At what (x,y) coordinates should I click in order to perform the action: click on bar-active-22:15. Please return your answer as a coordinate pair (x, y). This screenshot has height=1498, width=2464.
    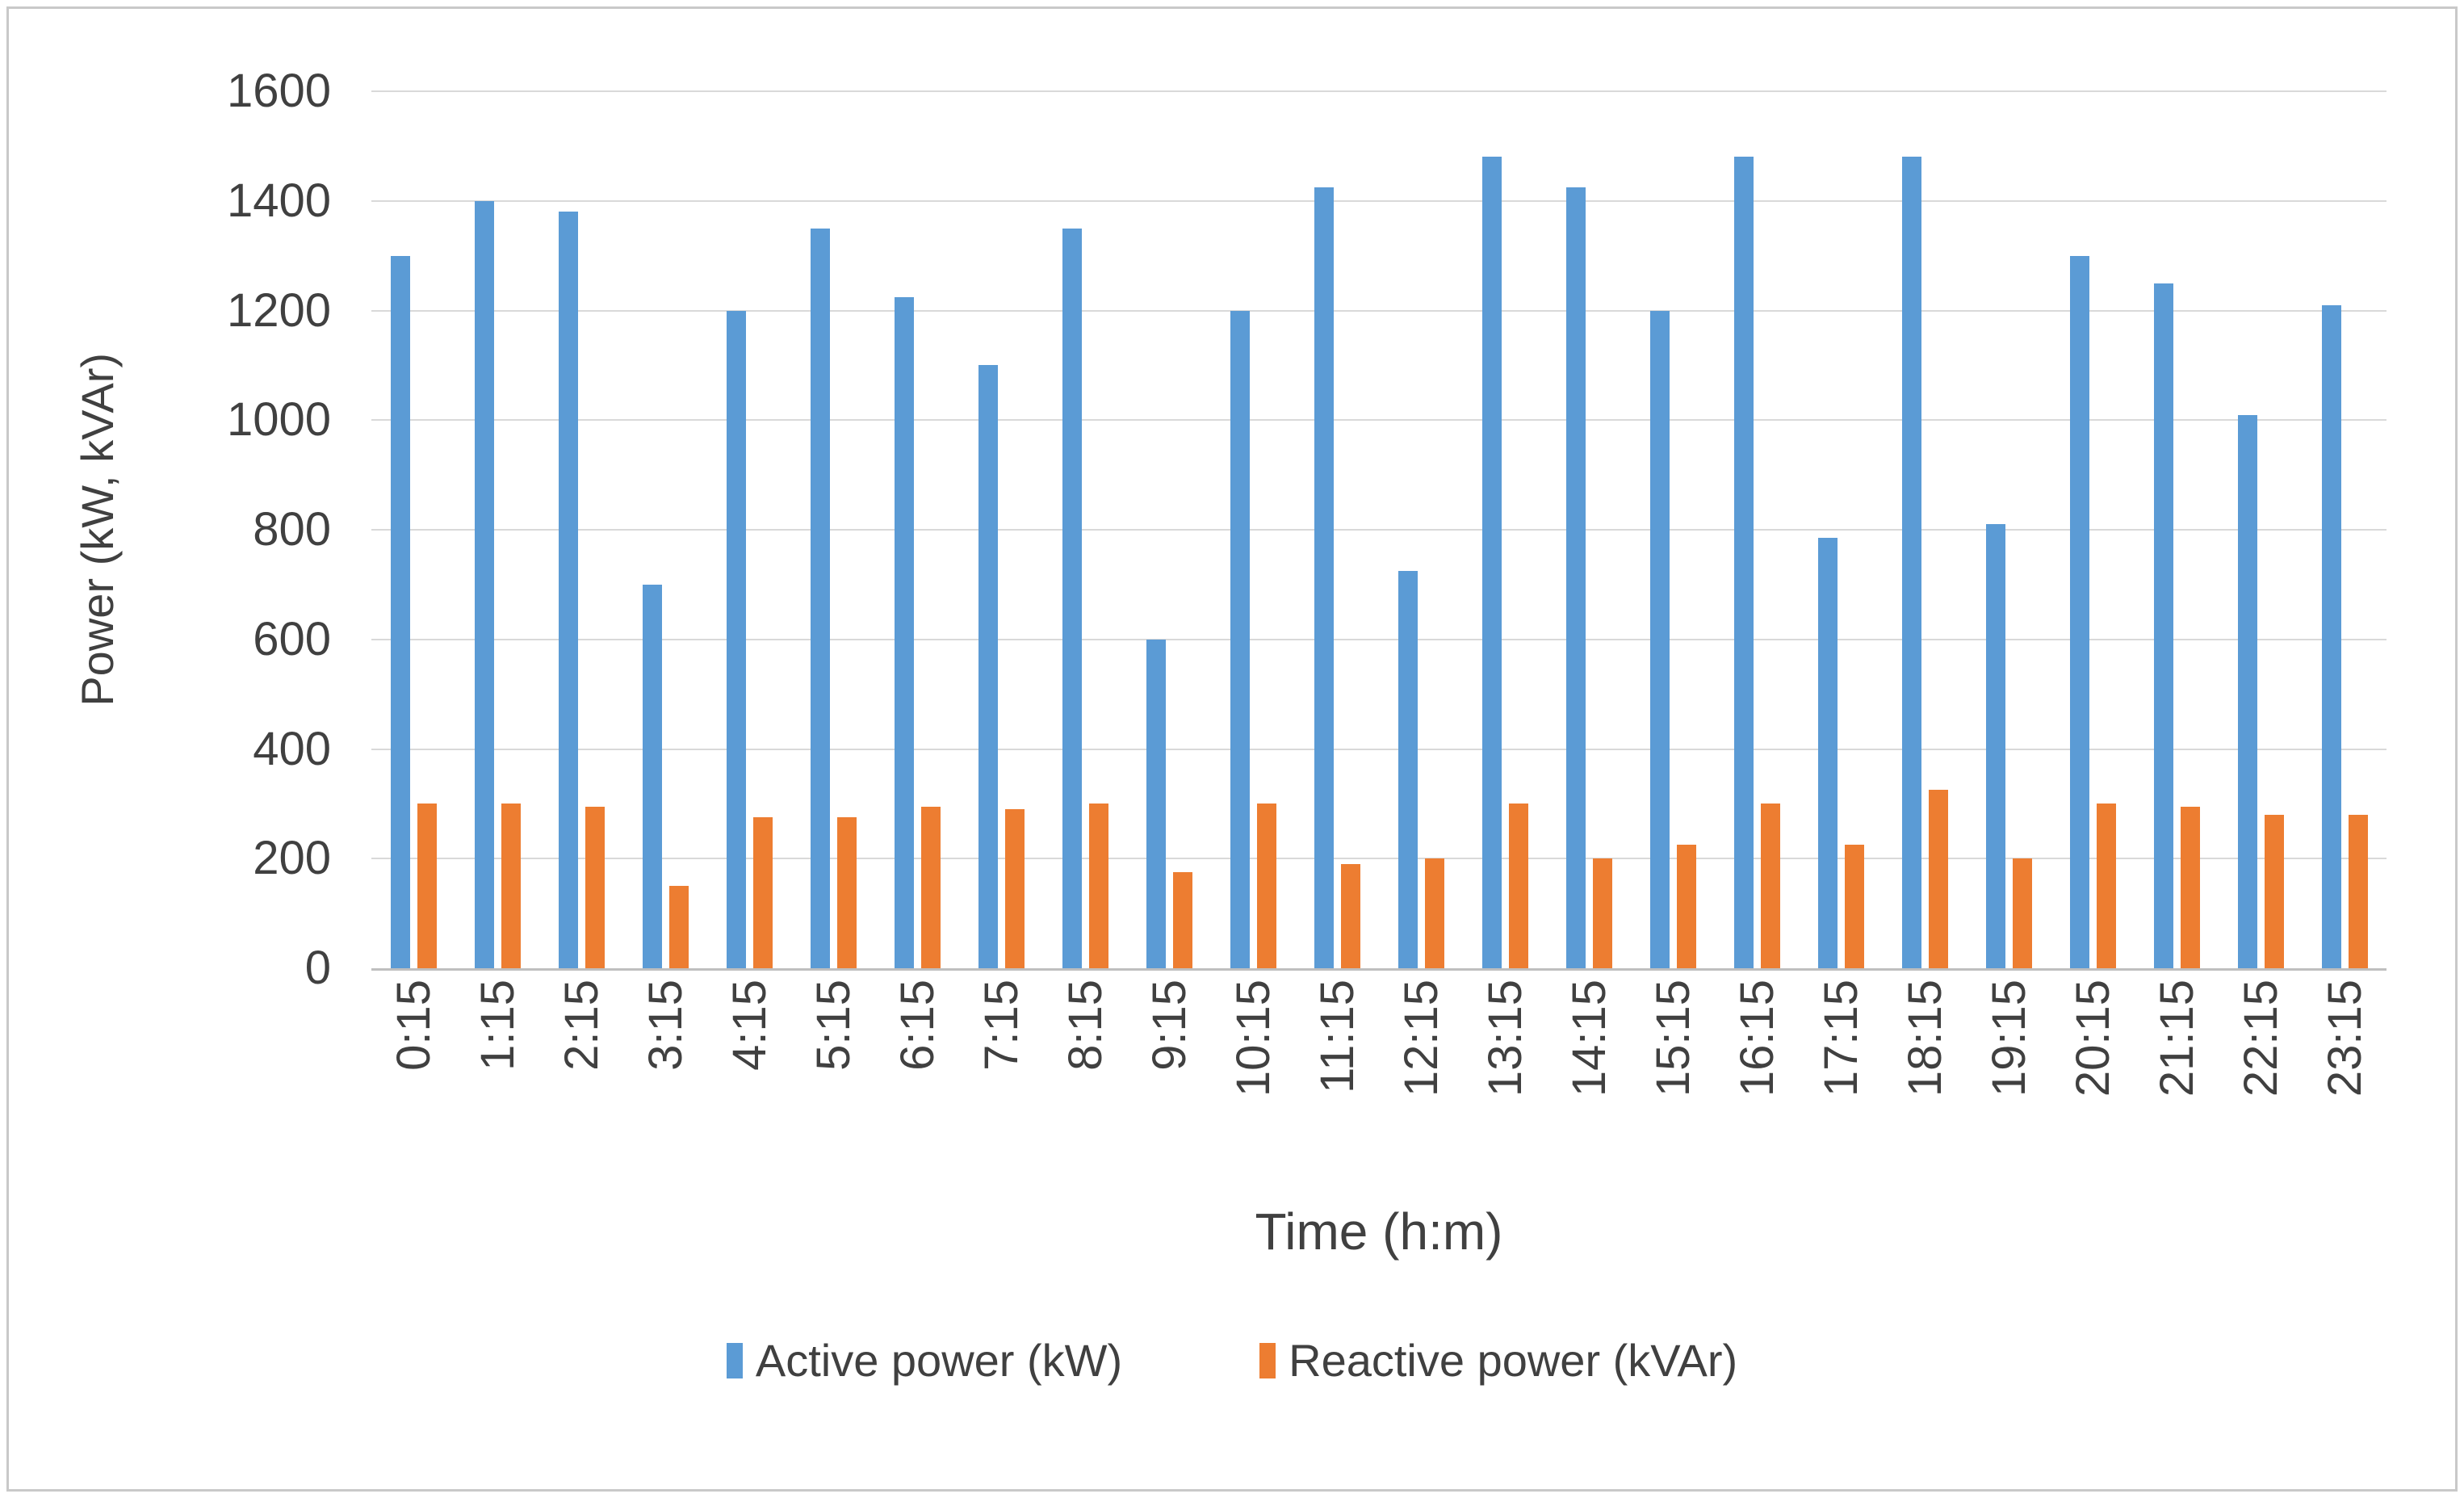
    Looking at the image, I should click on (2247, 691).